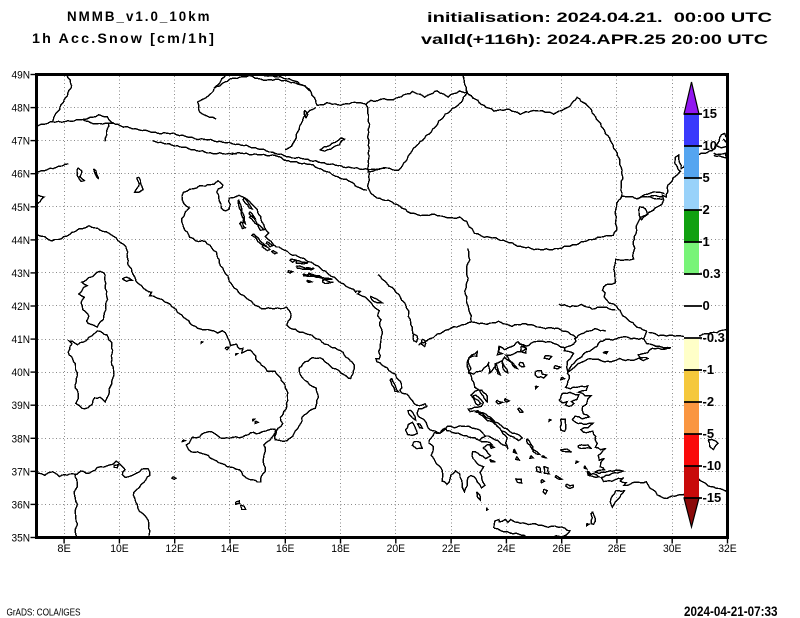  What do you see at coordinates (712, 465) in the screenshot?
I see `svg-text: -10` at bounding box center [712, 465].